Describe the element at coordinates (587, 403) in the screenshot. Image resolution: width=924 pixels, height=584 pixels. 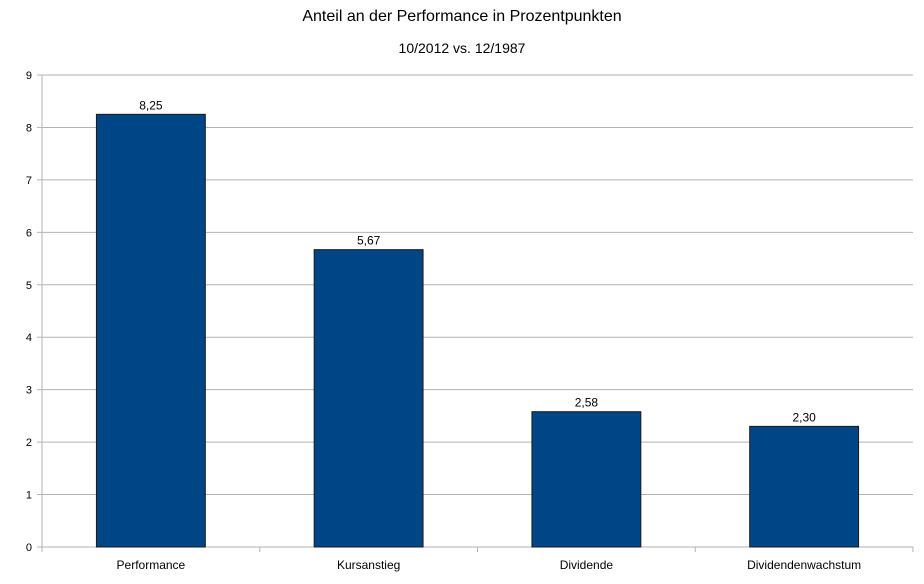
I see `data-label: 2,58` at that location.